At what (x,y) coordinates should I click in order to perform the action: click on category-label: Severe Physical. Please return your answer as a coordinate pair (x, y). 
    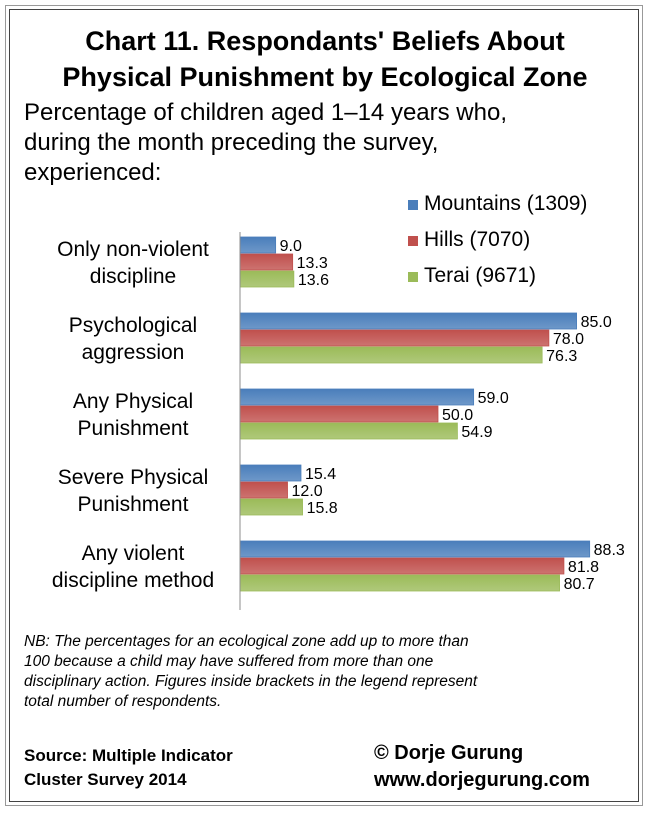
    Looking at the image, I should click on (133, 477).